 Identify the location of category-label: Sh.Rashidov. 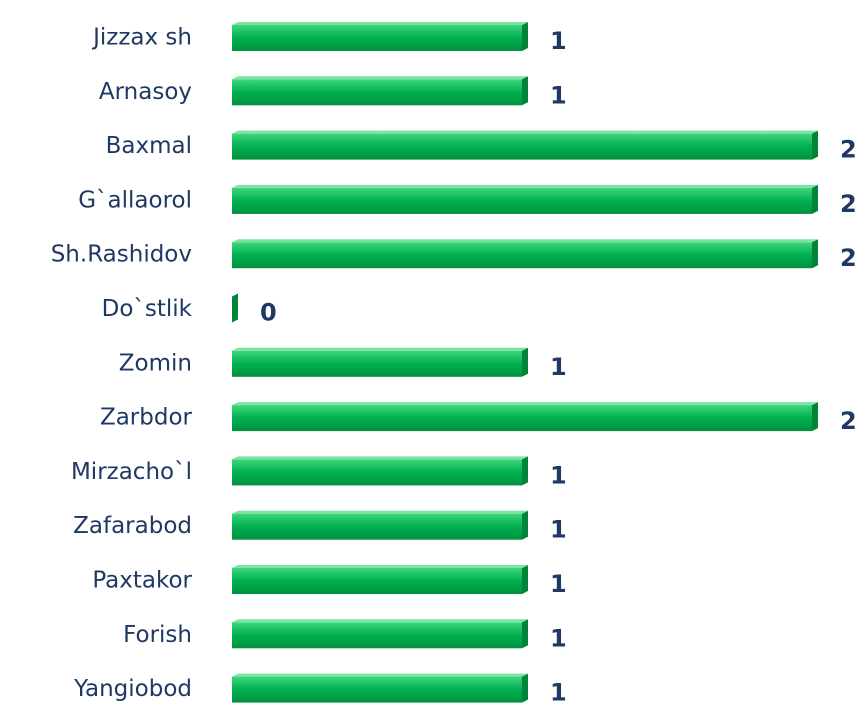
(121, 255).